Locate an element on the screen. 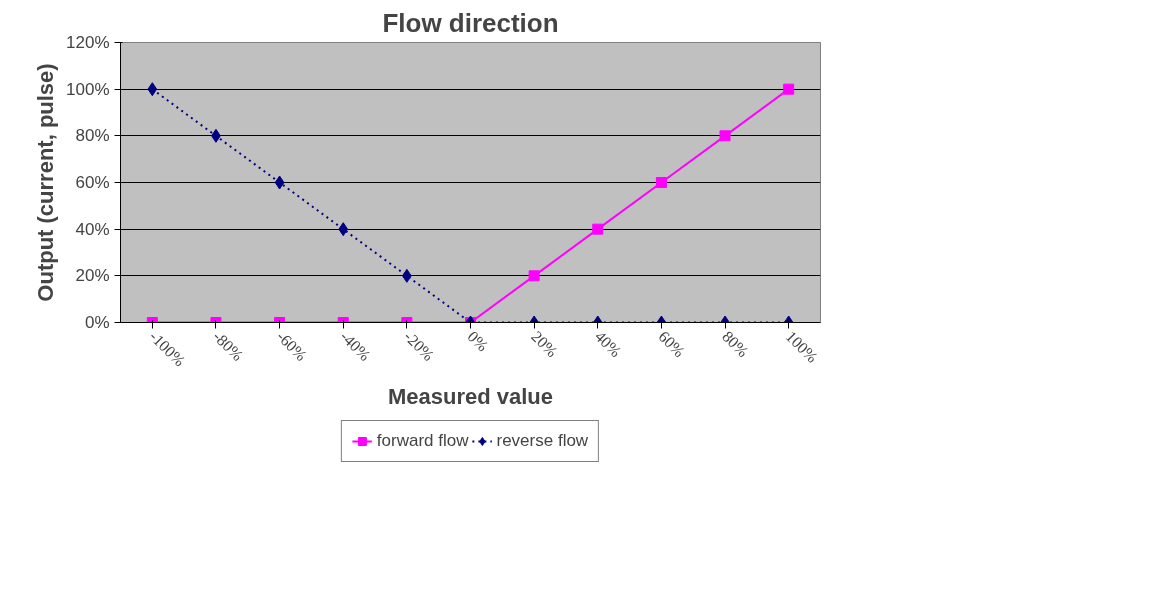  legend-label: reverse flow is located at coordinates (542, 441).